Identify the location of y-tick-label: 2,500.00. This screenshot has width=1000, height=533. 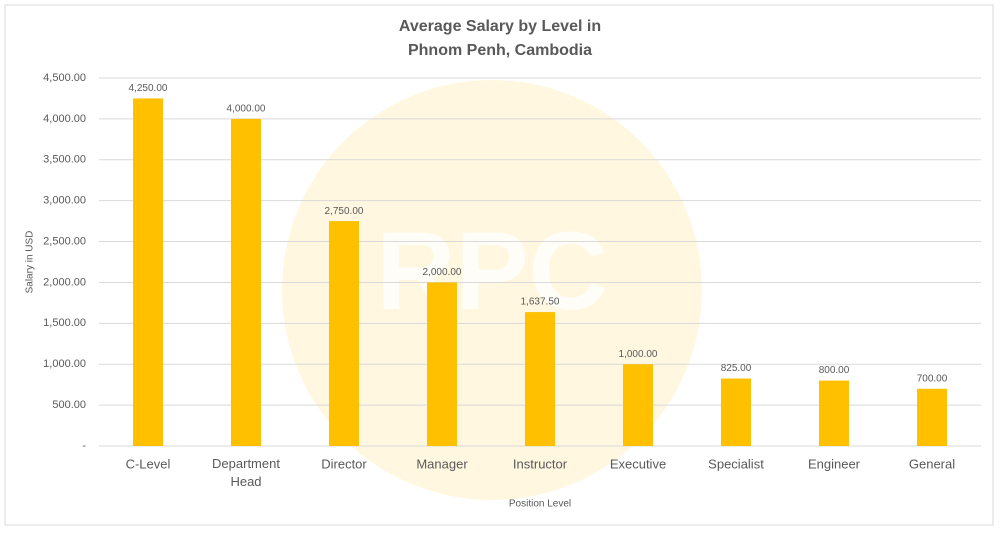
(64, 241).